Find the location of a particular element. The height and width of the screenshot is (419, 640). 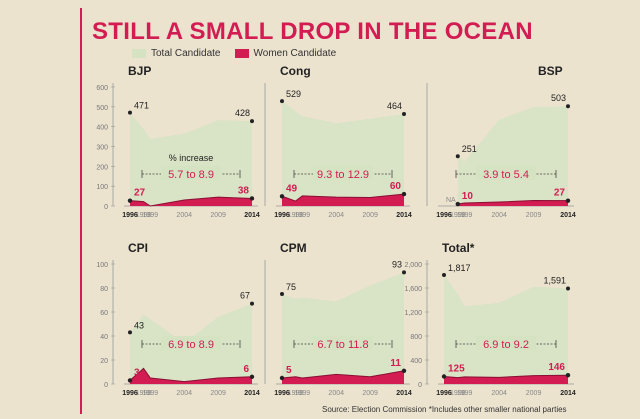

cpm-xtick-label: 1999 is located at coordinates (303, 393).